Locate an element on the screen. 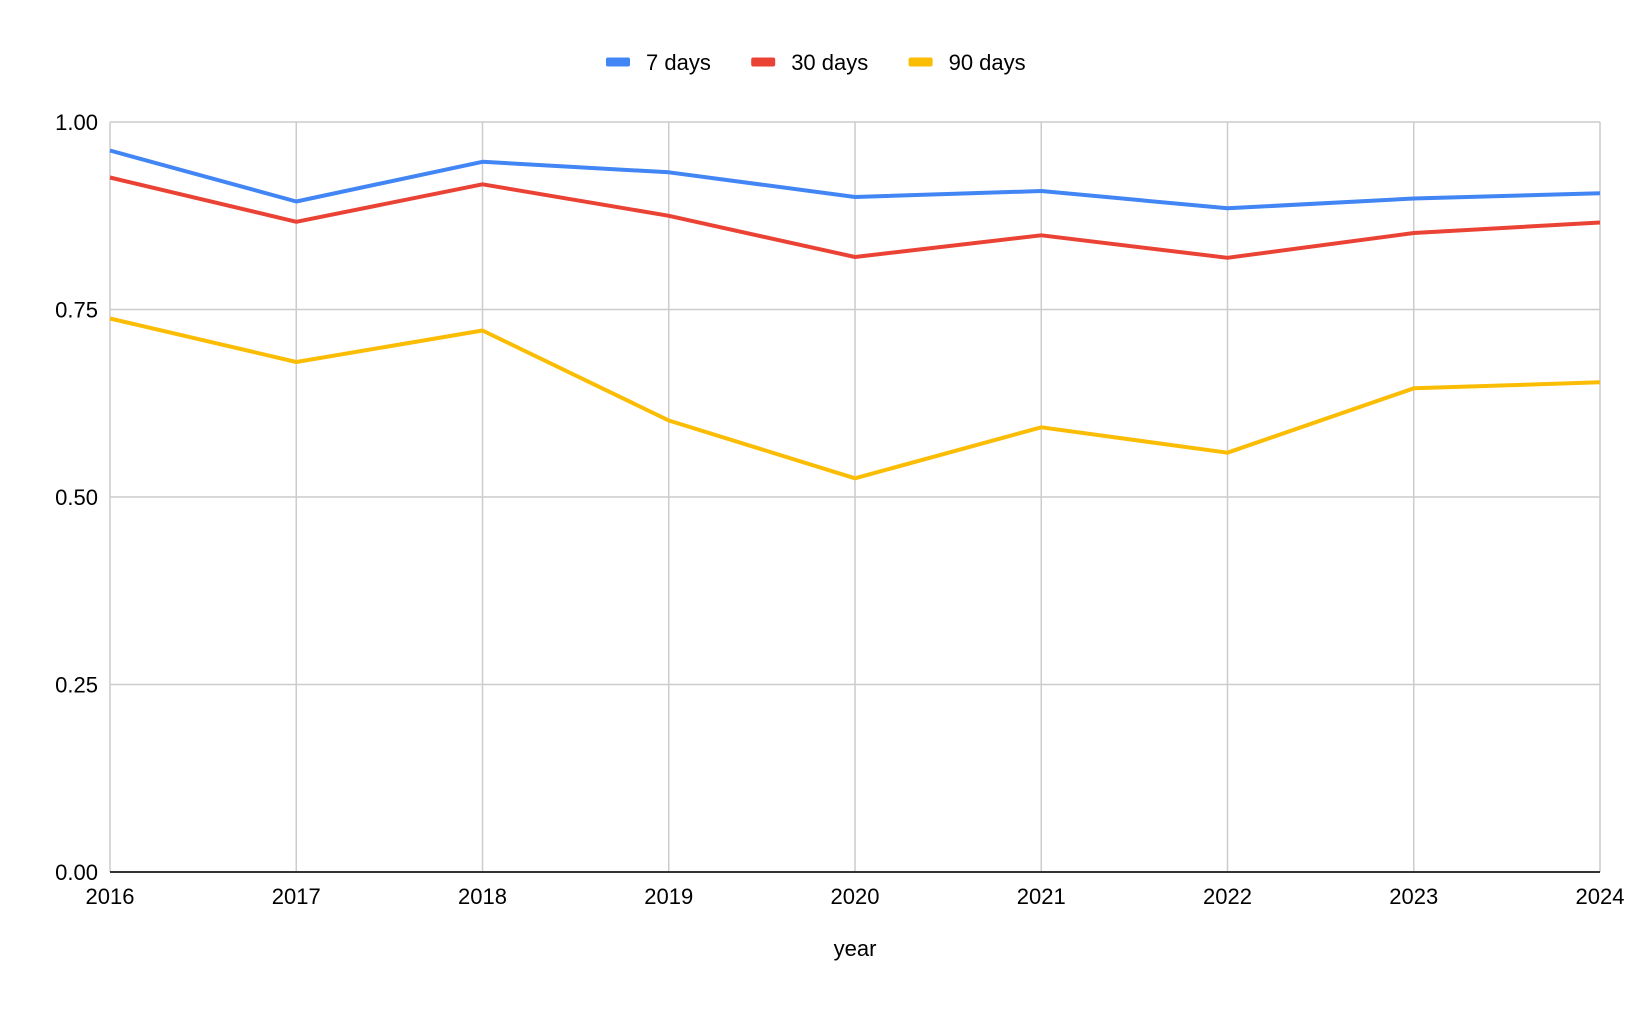 Image resolution: width=1640 pixels, height=1012 pixels. series-line-30-days is located at coordinates (855, 217).